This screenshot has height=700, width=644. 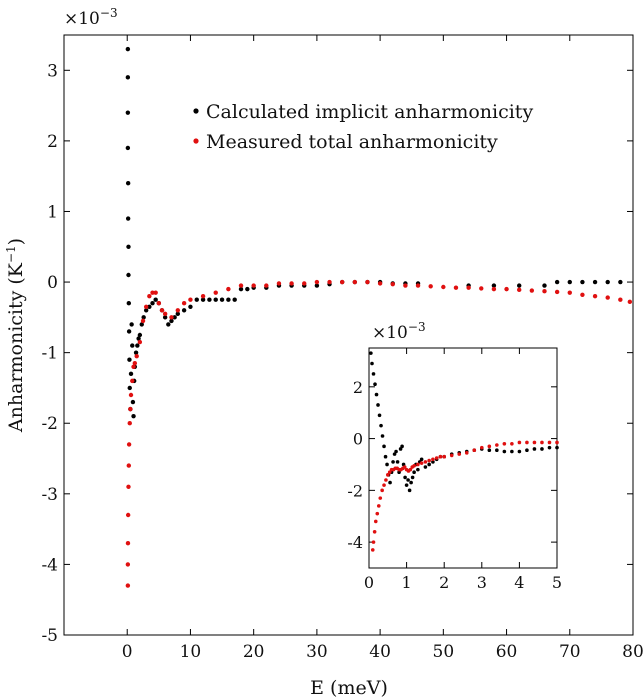 I want to click on x-axis-label: E (meV), so click(x=349, y=688).